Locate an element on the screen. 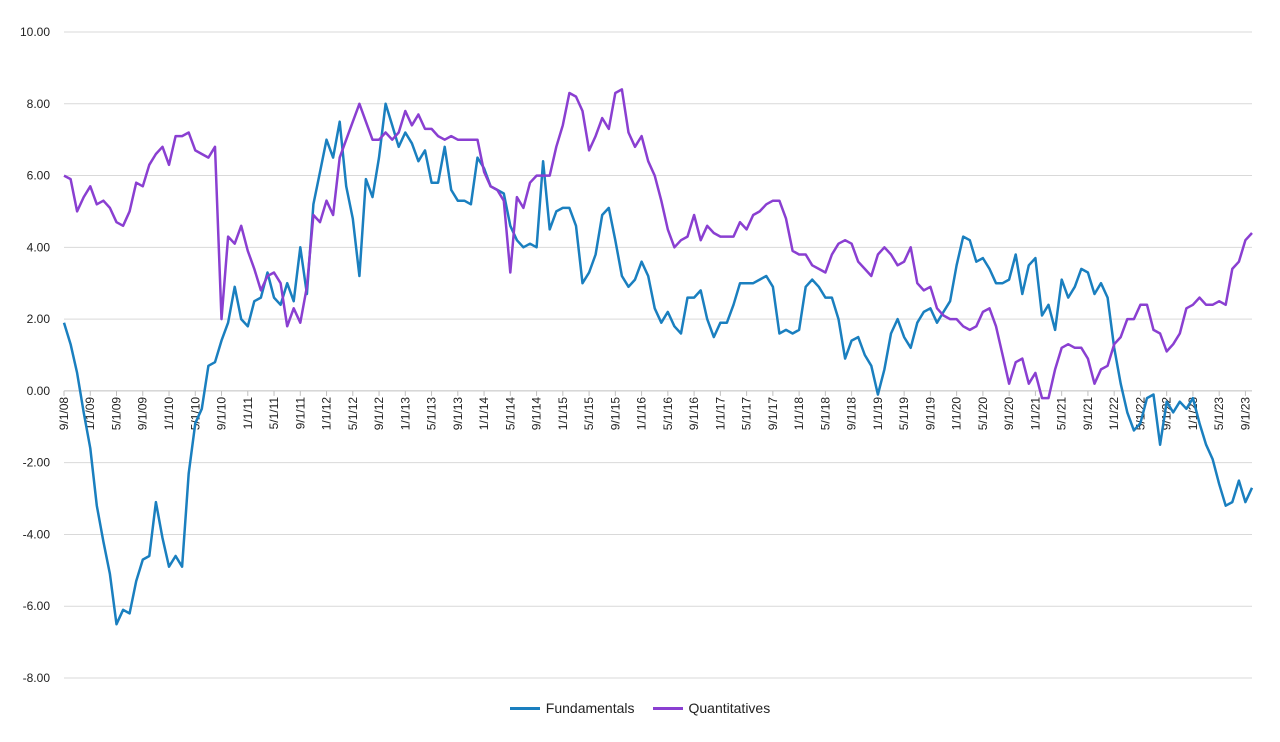 This screenshot has height=742, width=1280. x-tick-label: 1/1/09 is located at coordinates (90, 414).